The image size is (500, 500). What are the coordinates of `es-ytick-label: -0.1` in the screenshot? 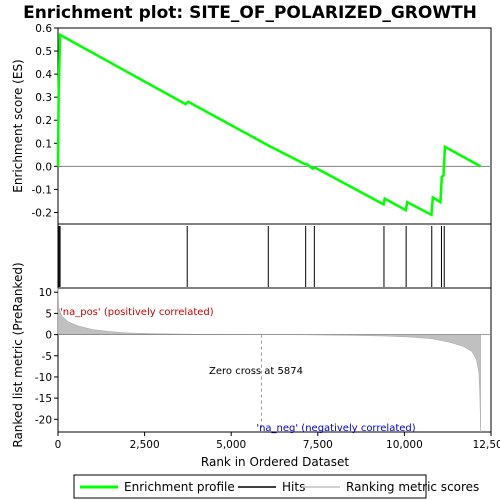 It's located at (42, 190).